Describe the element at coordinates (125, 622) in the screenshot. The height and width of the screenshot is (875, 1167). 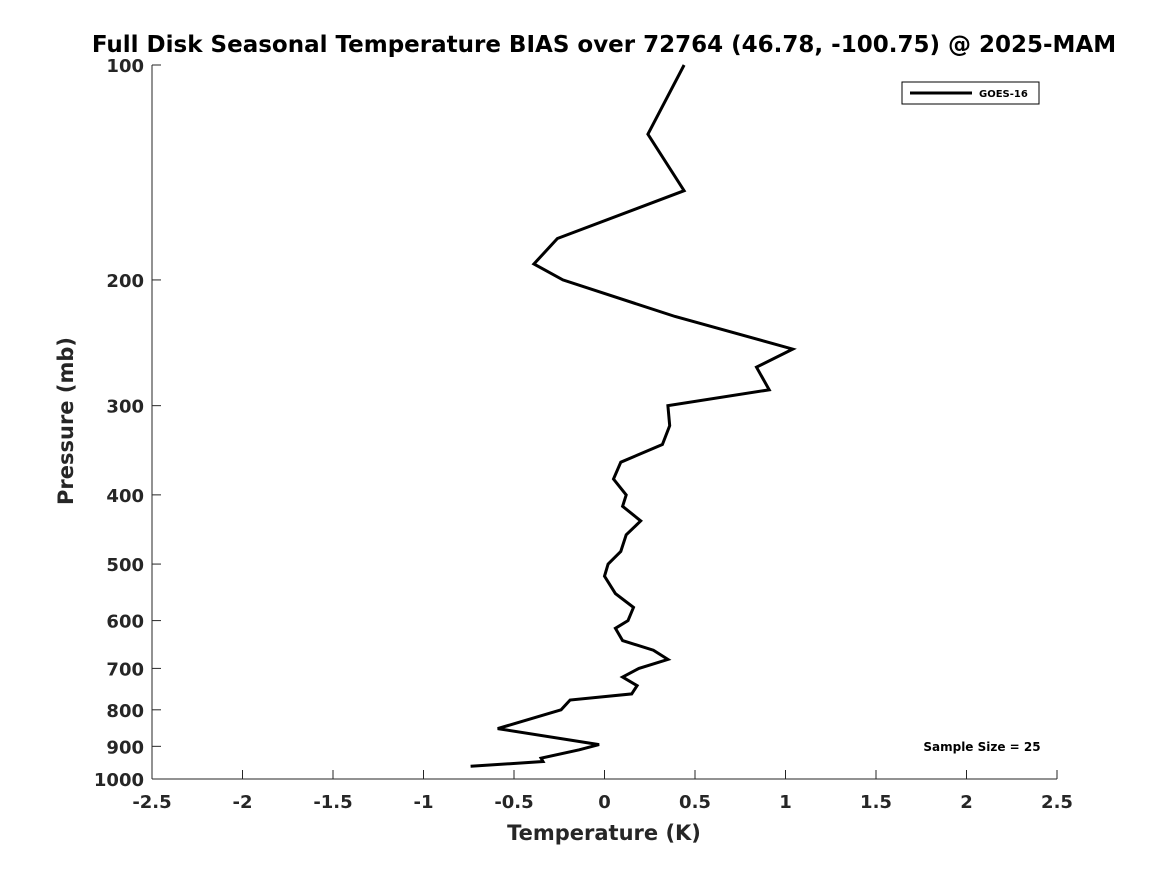
I see `y-tick-label: 600` at that location.